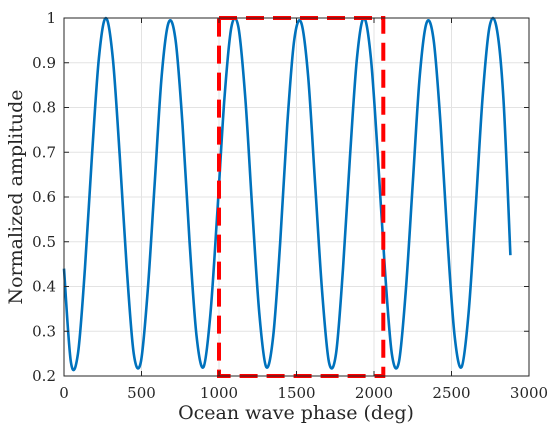  I want to click on x-tick-label: 1000, so click(219, 393).